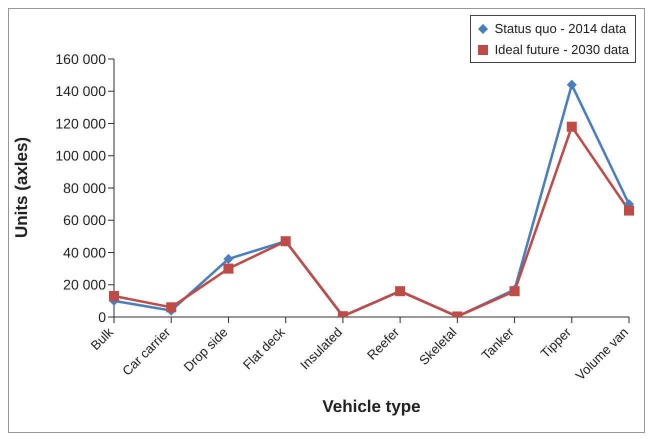 This screenshot has height=439, width=651. I want to click on y-tick-label: 60 000, so click(84, 220).